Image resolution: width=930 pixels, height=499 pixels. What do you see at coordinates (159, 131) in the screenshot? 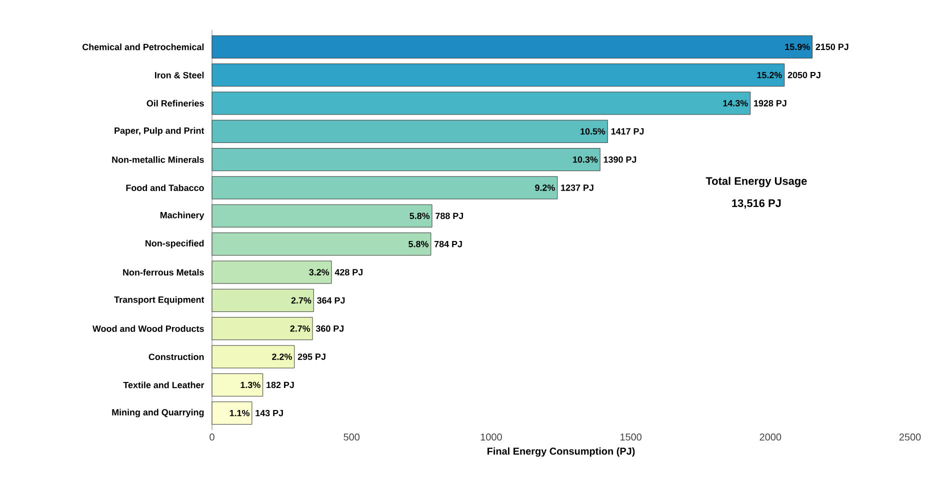
I see `y-tick-label: Paper, Pulp and Print` at bounding box center [159, 131].